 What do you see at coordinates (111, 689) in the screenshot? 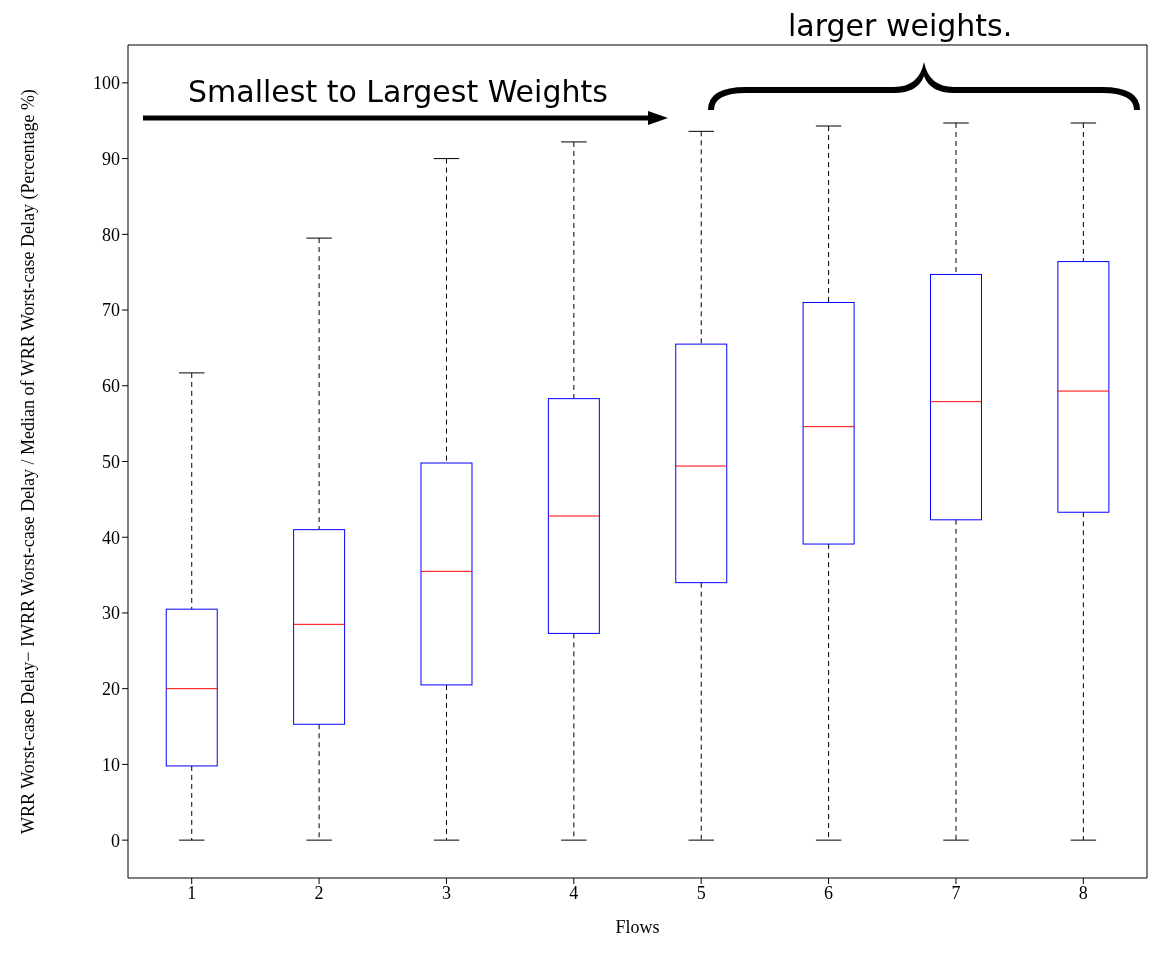
I see `y-tick-label: 20` at bounding box center [111, 689].